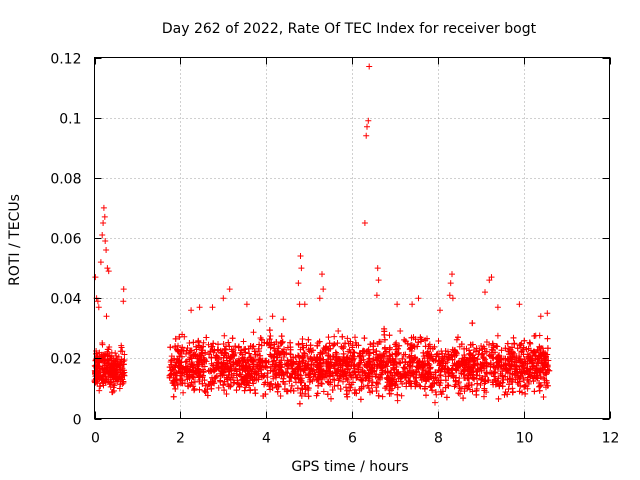  What do you see at coordinates (352, 439) in the screenshot?
I see `x-tick-label: 6` at bounding box center [352, 439].